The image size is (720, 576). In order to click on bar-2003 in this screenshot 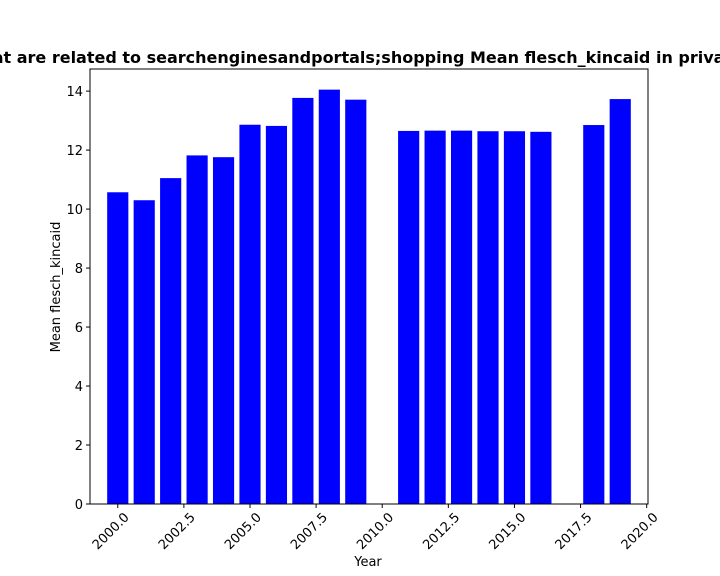, I will do `click(197, 330)`.